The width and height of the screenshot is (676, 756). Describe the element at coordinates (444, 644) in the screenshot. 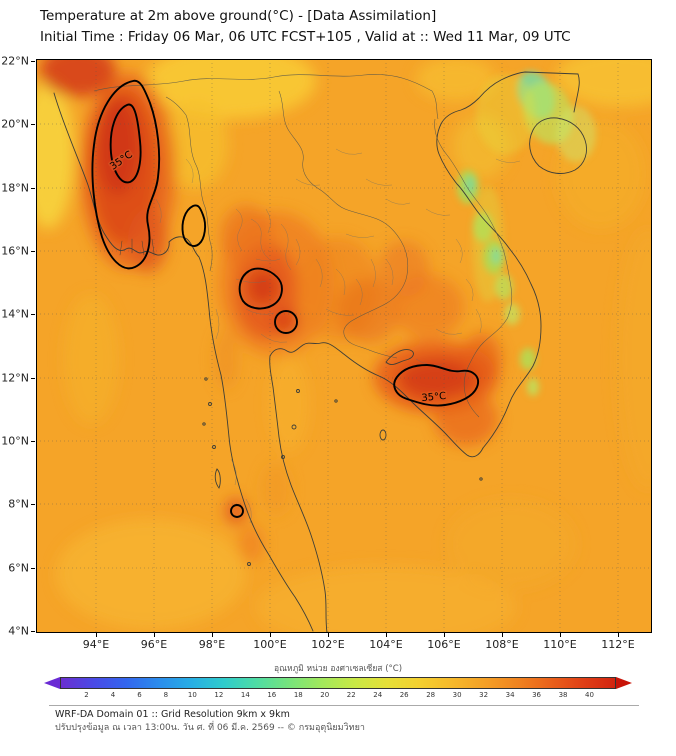

I see `x-tick-label: 106°E` at that location.